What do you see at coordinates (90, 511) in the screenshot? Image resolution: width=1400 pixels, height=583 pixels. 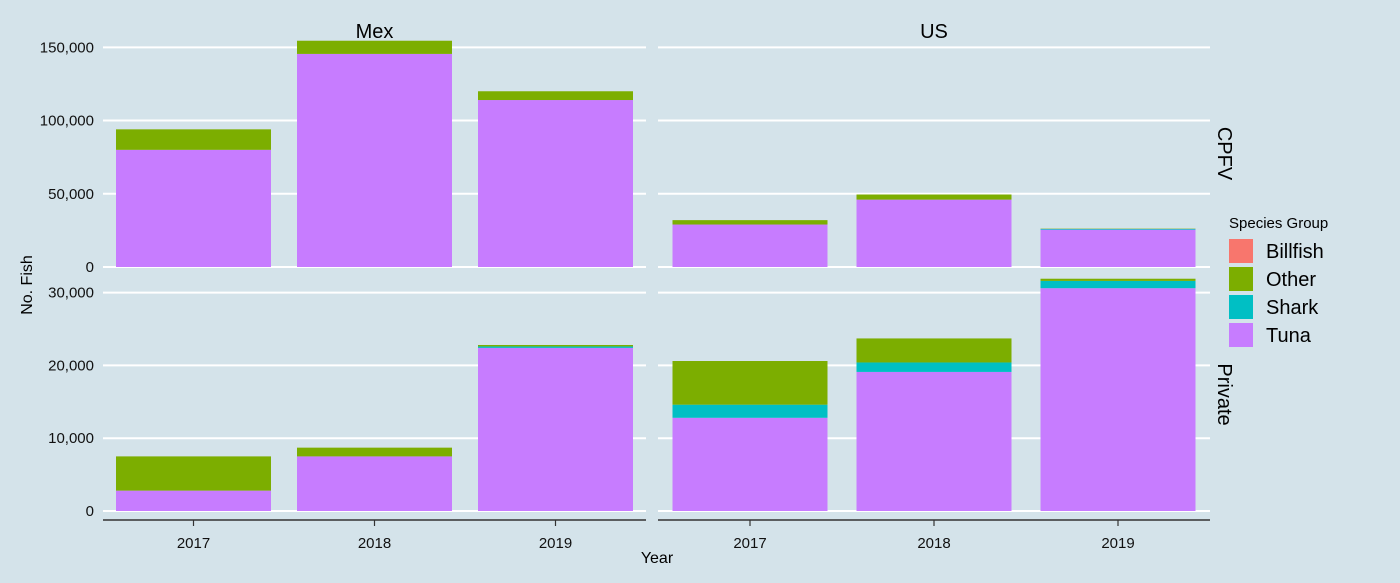 I see `y-tick-label-private-0: 0` at bounding box center [90, 511].